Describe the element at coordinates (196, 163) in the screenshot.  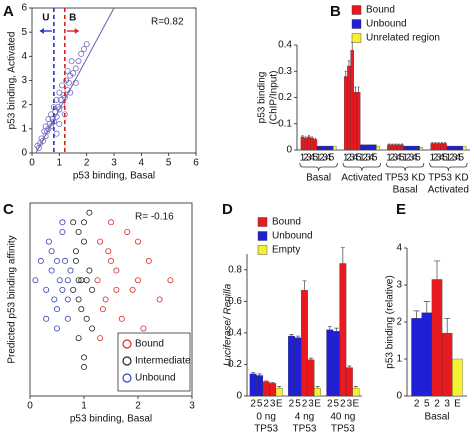
I see `x-tick-label: 6` at that location.